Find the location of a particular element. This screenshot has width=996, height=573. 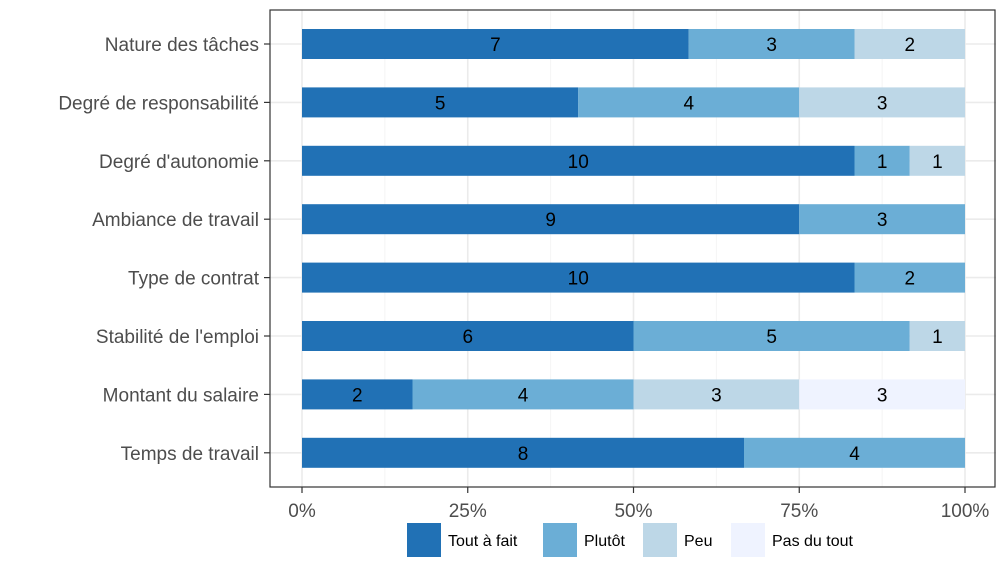

legend-label: Pas du tout is located at coordinates (813, 541).